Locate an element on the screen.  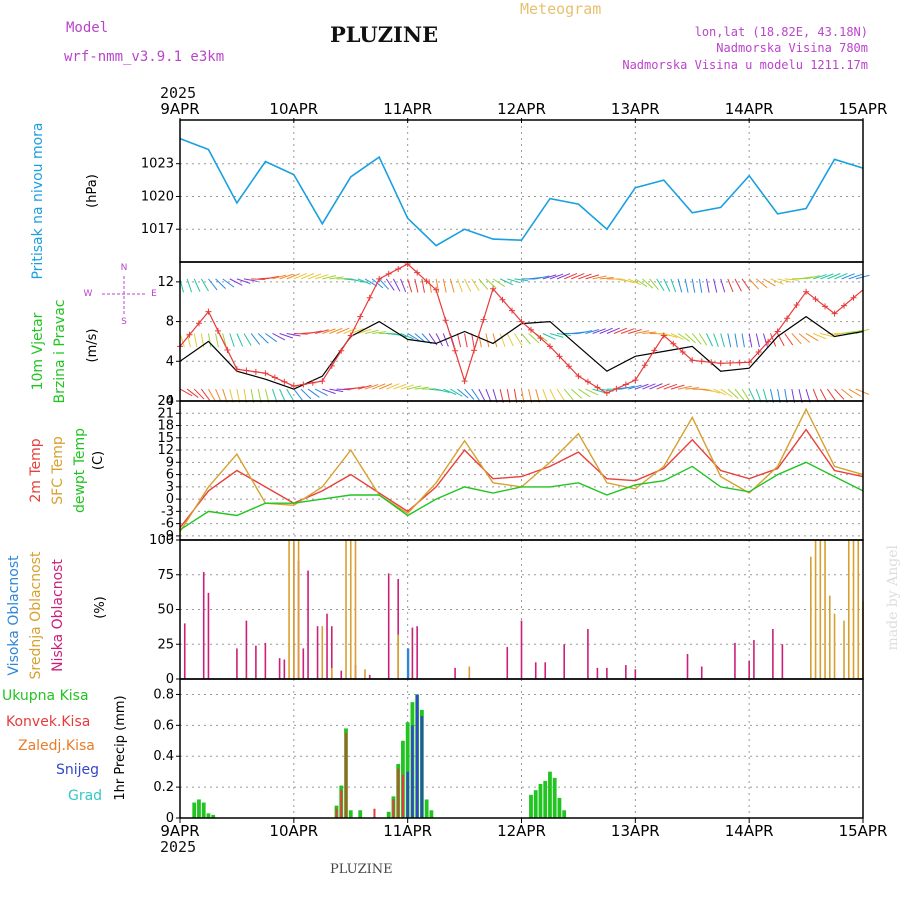
y-tick-label: 75 is located at coordinates (165, 575).